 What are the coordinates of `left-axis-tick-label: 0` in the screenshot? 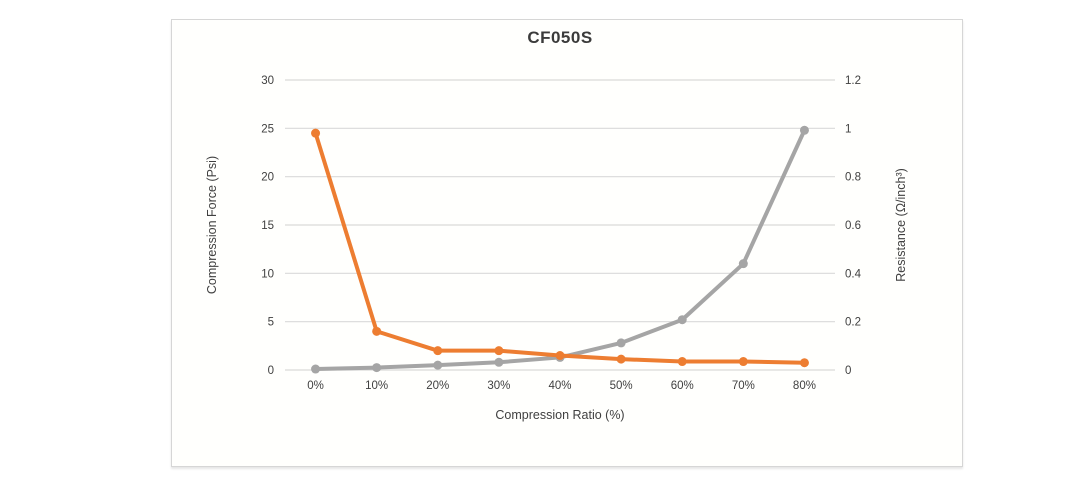 It's located at (271, 371).